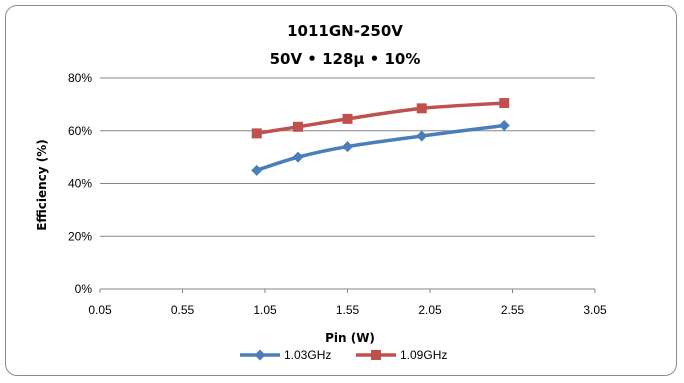 Image resolution: width=684 pixels, height=383 pixels. I want to click on y-tick-label: 60%, so click(80, 131).